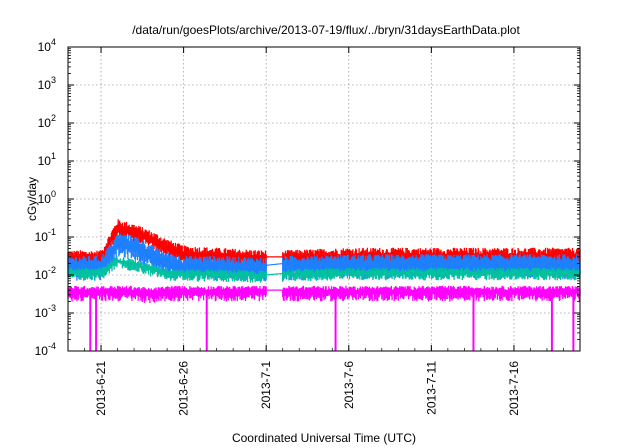 This screenshot has width=640, height=448. Describe the element at coordinates (274, 274) in the screenshot. I see `series-3-gap-line` at that location.